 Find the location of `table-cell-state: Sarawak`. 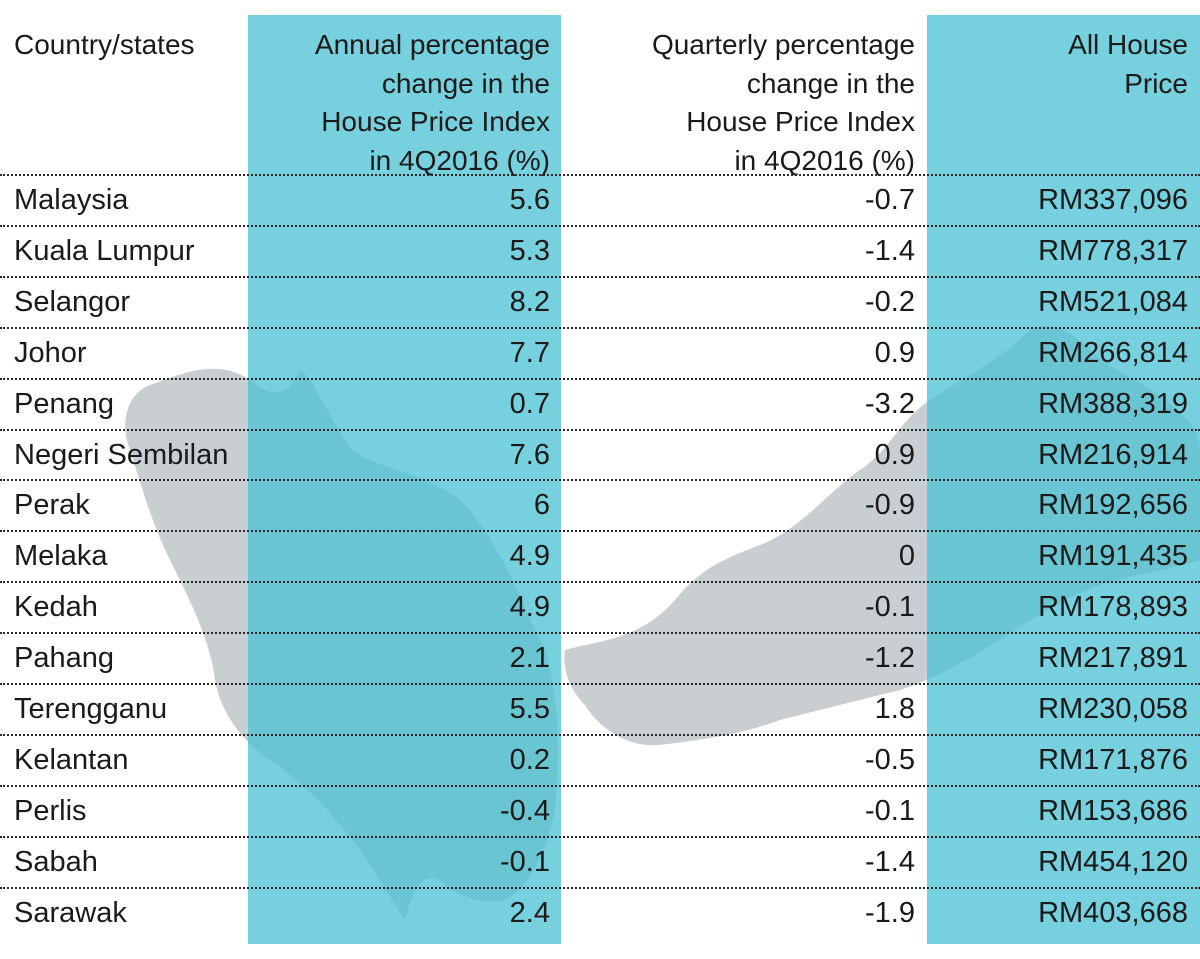

table-cell-state: Sarawak is located at coordinates (70, 912).